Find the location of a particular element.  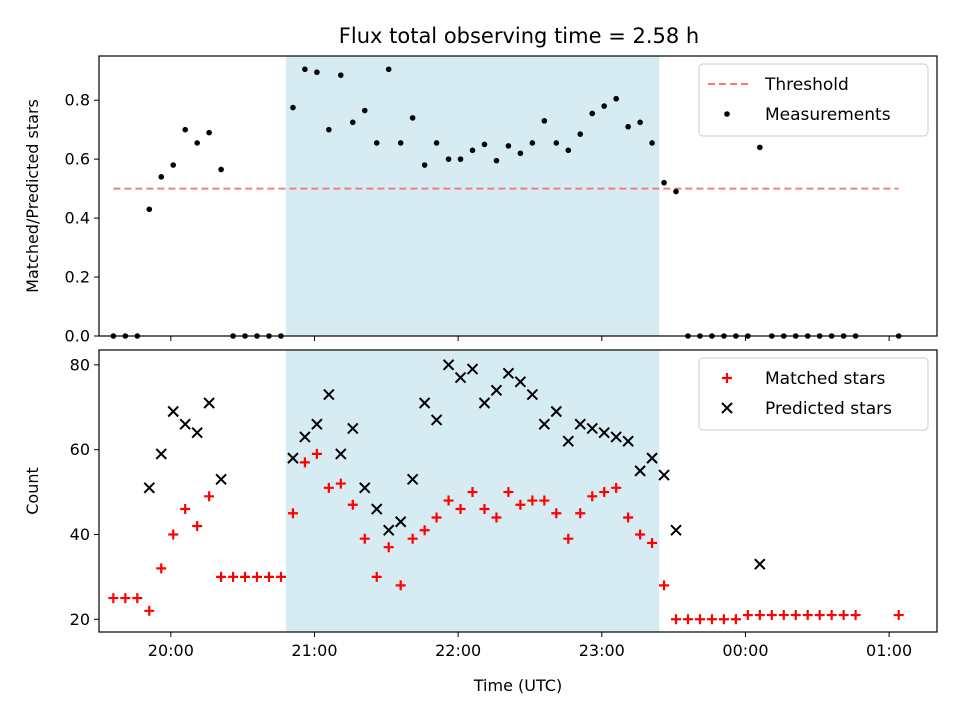

legend-label: Matched stars is located at coordinates (825, 379).